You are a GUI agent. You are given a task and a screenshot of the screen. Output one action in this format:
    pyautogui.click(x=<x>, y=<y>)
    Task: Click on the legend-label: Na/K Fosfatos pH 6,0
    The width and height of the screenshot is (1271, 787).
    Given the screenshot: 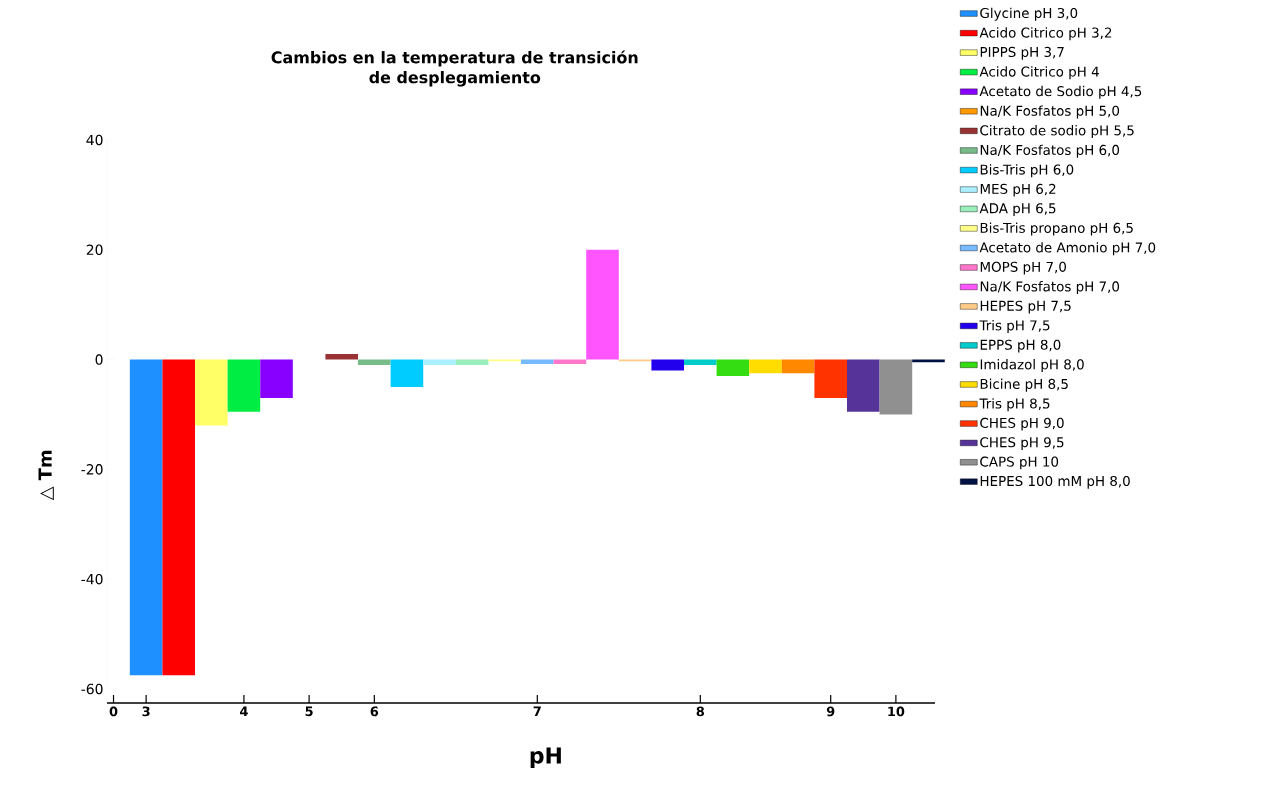 What is the action you would take?
    pyautogui.click(x=1050, y=151)
    